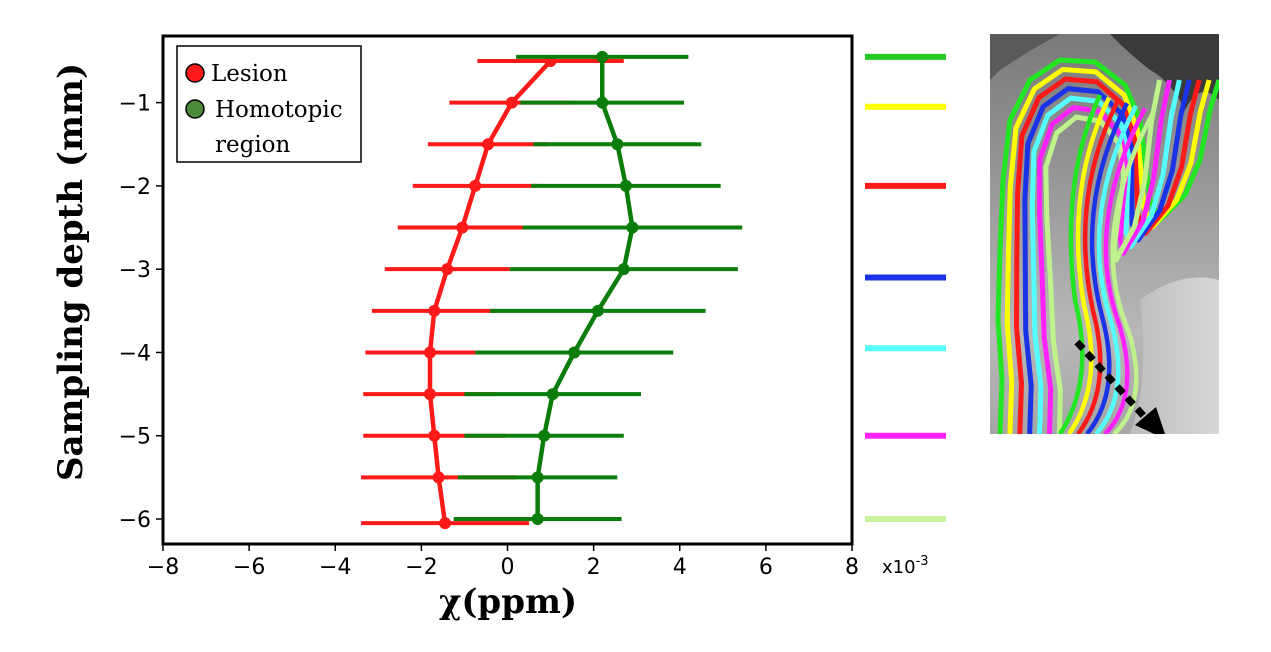  I want to click on legend-marker-lesion, so click(195, 73).